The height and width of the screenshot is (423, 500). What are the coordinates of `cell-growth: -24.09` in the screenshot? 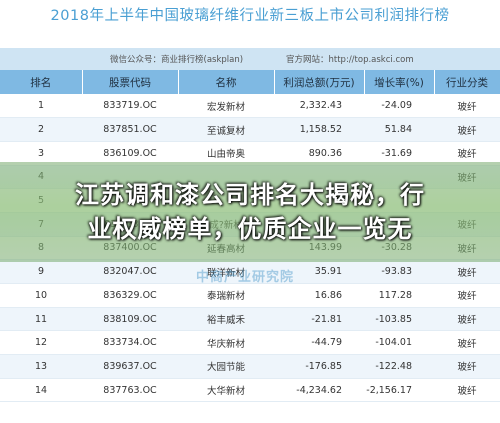 It's located at (399, 106).